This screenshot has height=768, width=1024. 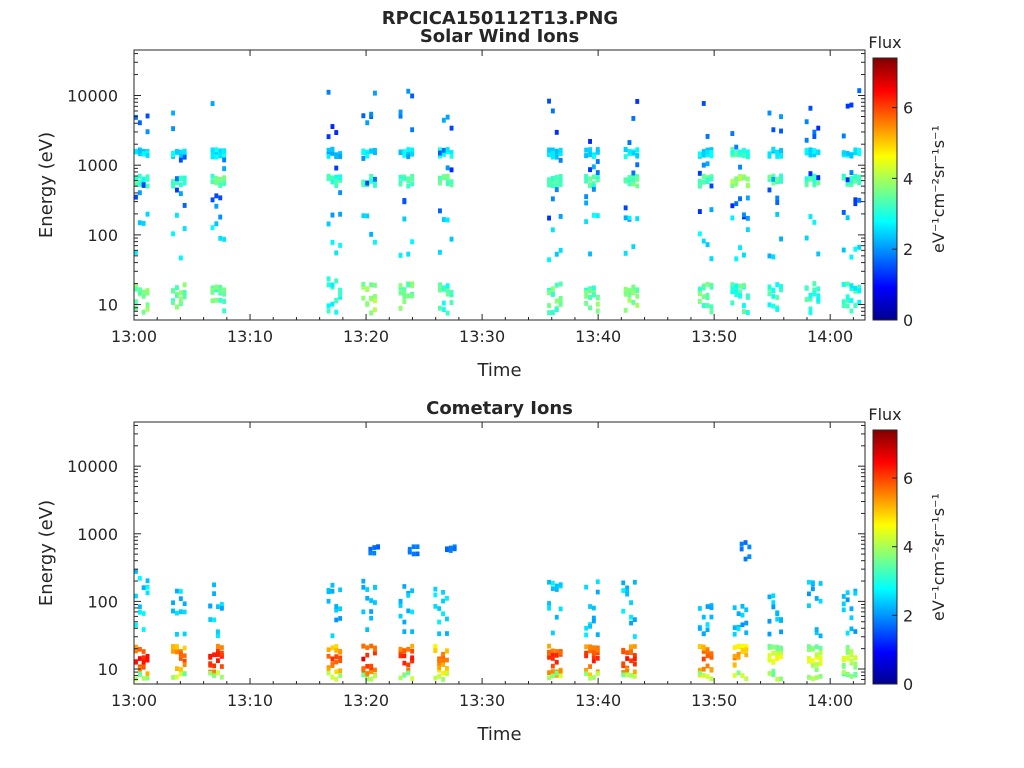 What do you see at coordinates (938, 557) in the screenshot?
I see `colorbar-label: eV⁻¹cm⁻²sr⁻¹s⁻¹` at bounding box center [938, 557].